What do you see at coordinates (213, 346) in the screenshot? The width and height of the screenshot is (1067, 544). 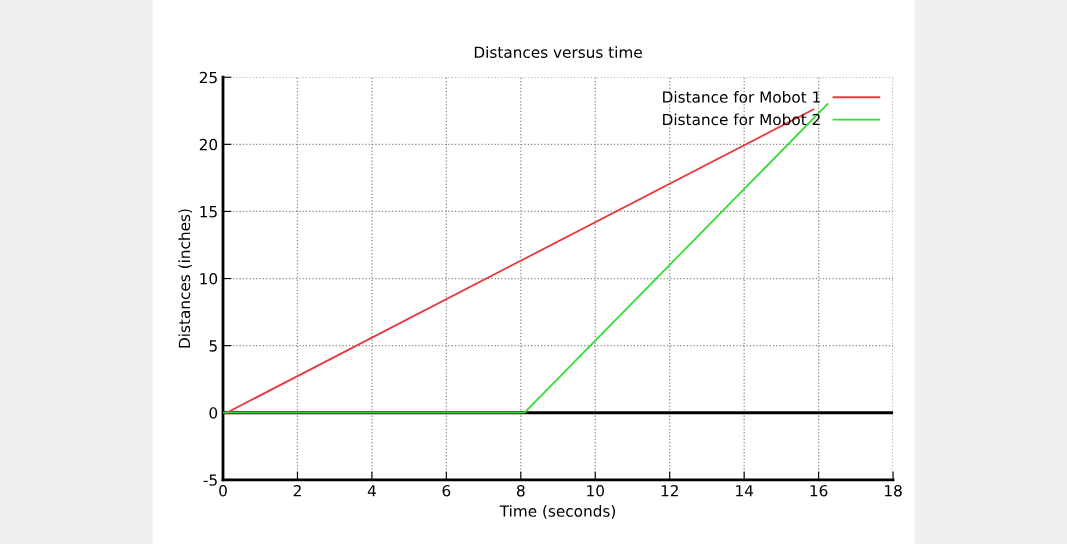 I see `y-tick-label: 5` at bounding box center [213, 346].